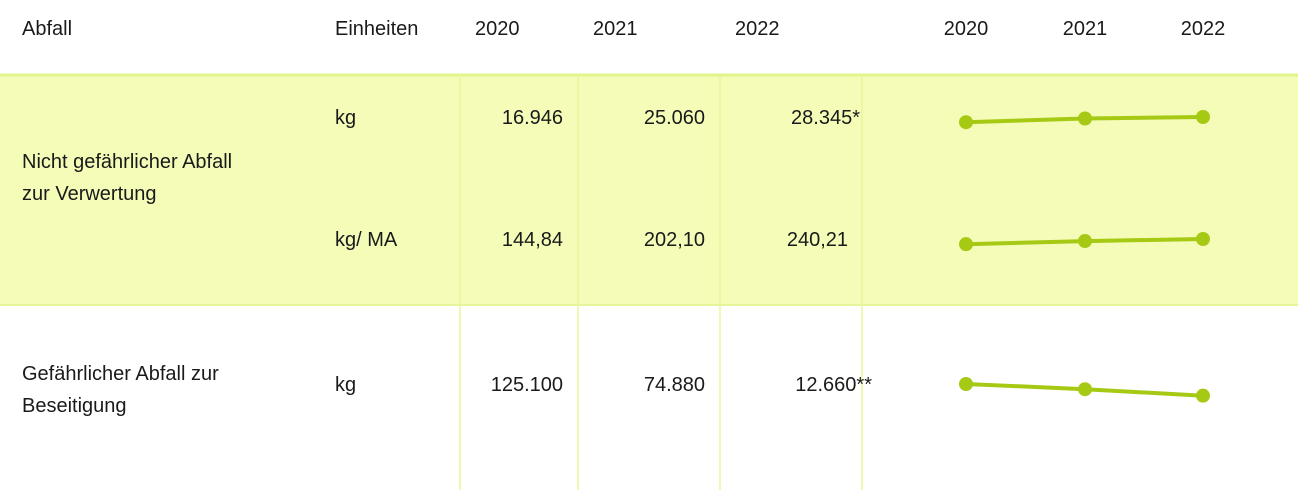 This screenshot has width=1298, height=490. I want to click on value-cell: 25.060, so click(674, 118).